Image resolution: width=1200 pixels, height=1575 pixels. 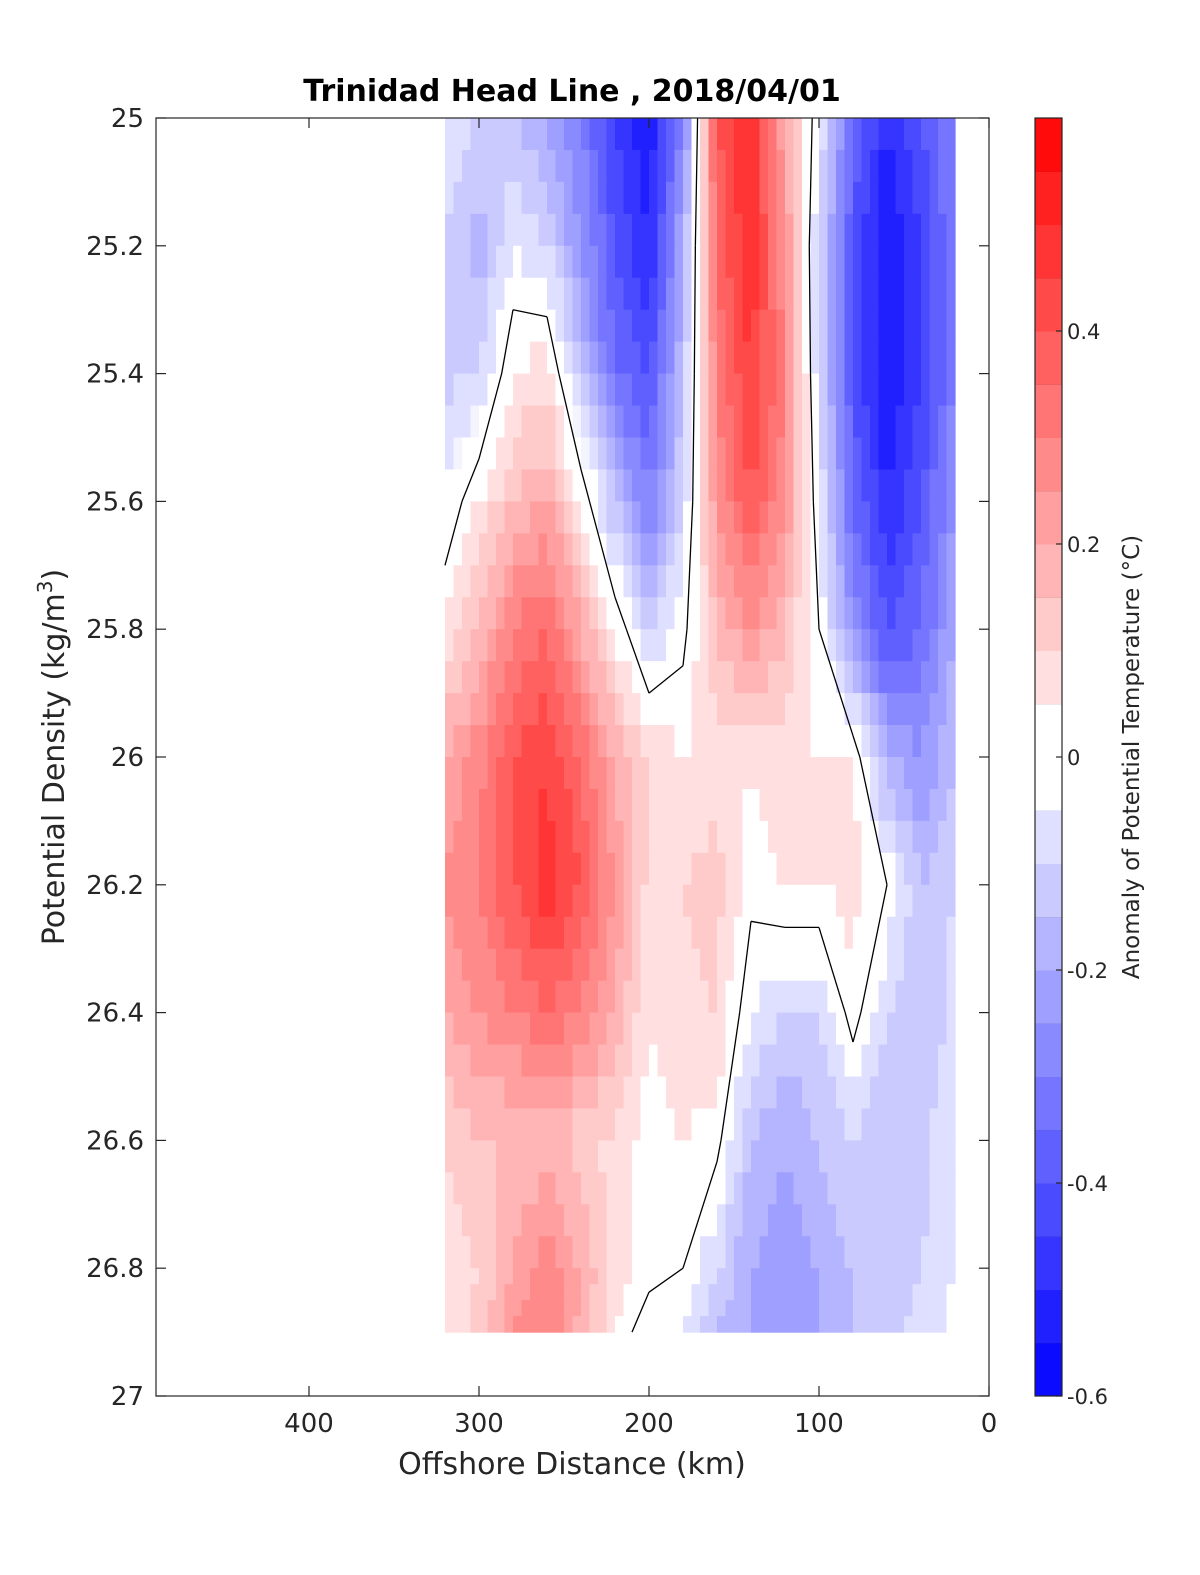 I want to click on y-axis-label-close: ), so click(x=54, y=575).